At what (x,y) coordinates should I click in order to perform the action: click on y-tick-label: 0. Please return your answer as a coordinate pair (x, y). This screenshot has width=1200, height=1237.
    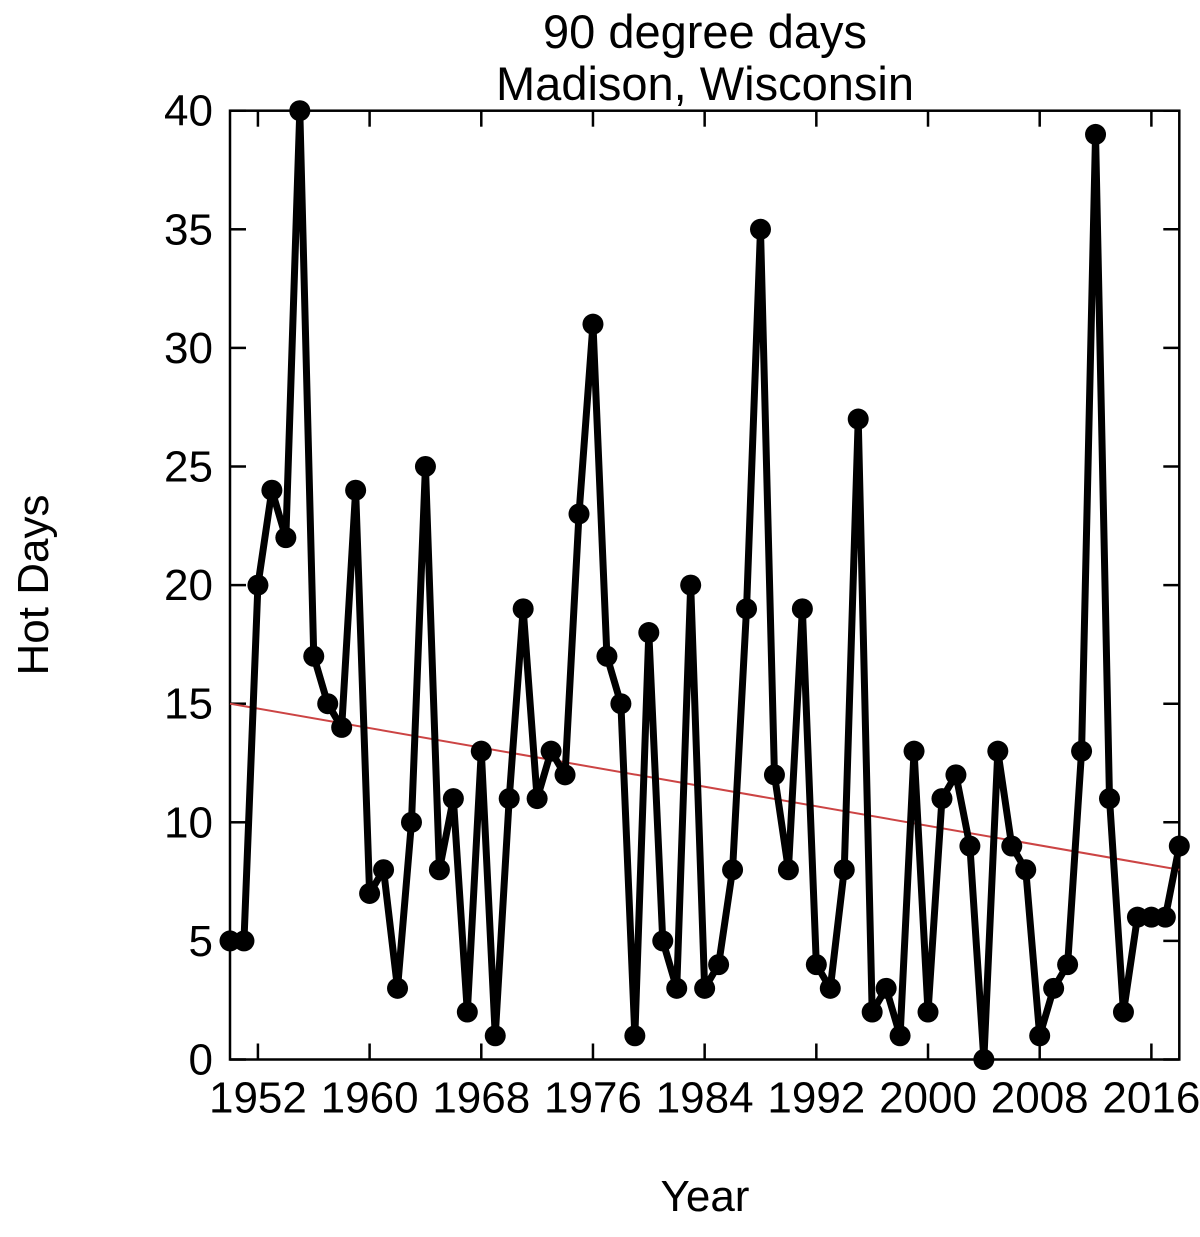
    Looking at the image, I should click on (201, 1060).